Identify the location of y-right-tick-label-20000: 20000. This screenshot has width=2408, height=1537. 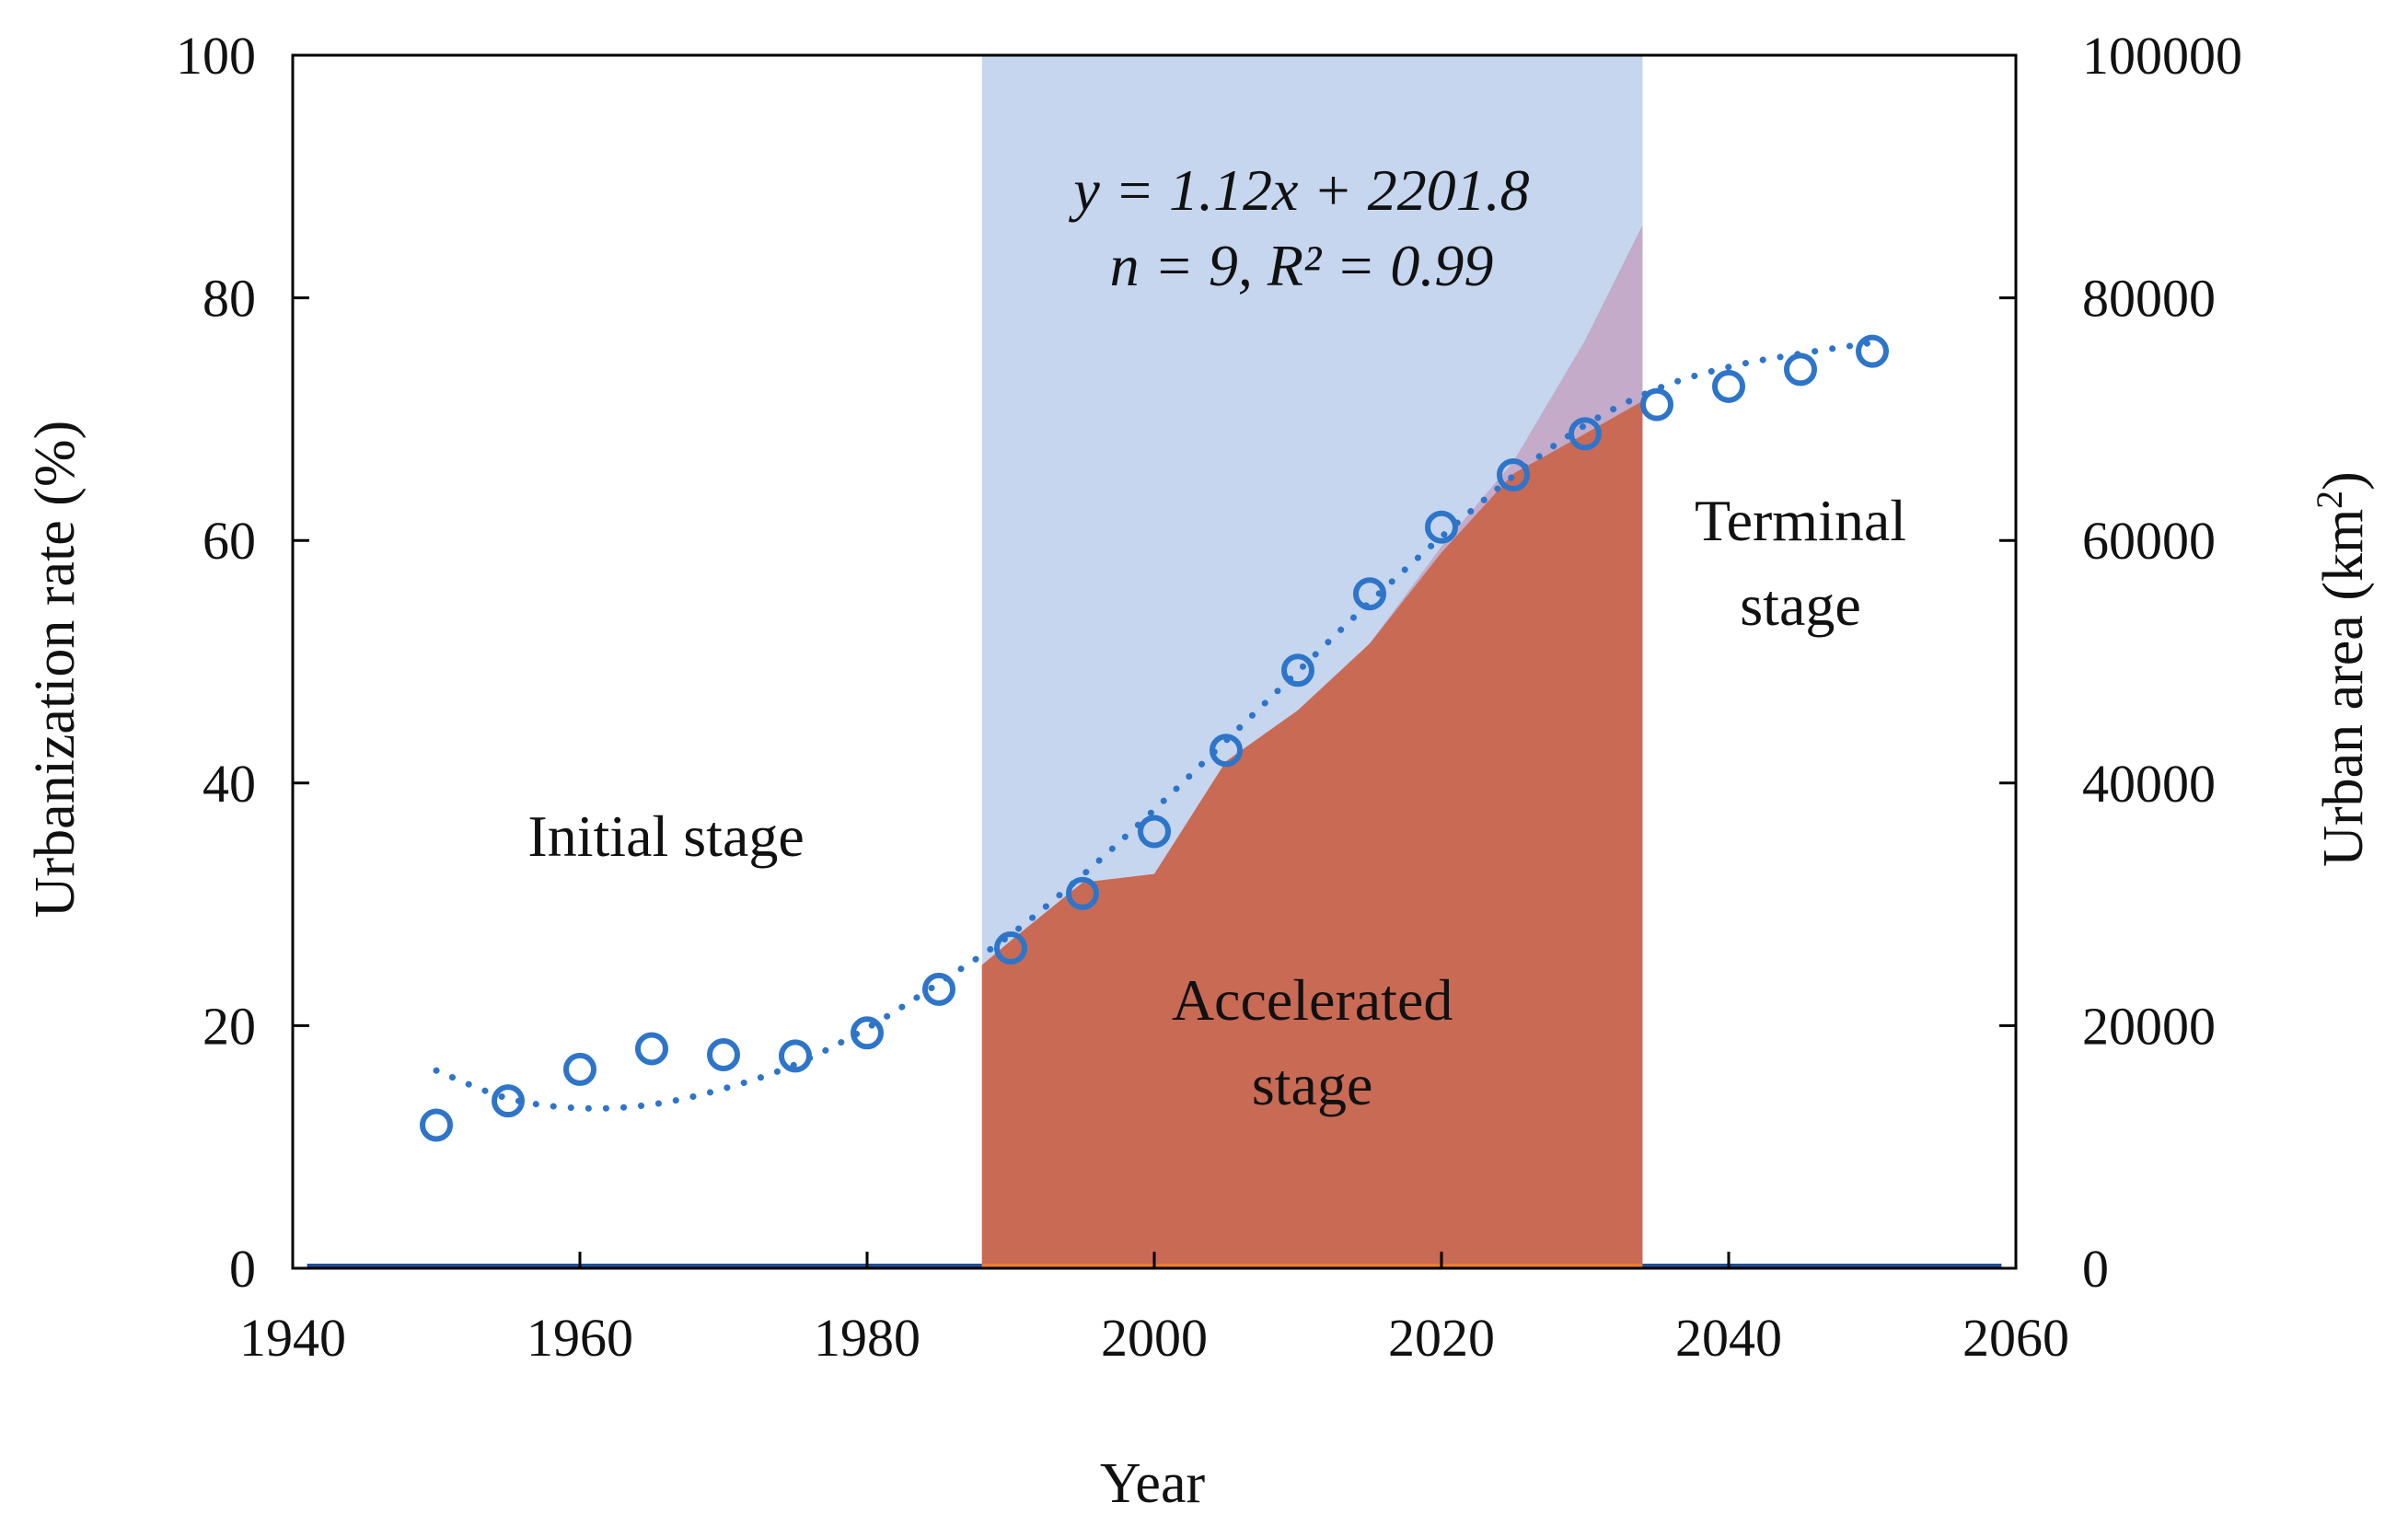
(2149, 1026).